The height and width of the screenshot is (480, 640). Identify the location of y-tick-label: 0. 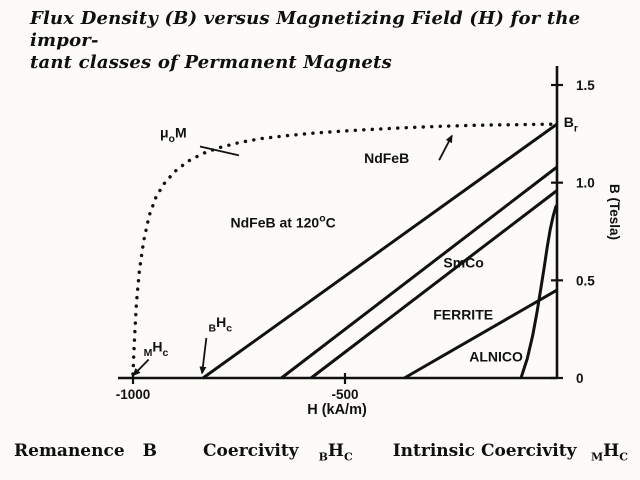
(580, 378).